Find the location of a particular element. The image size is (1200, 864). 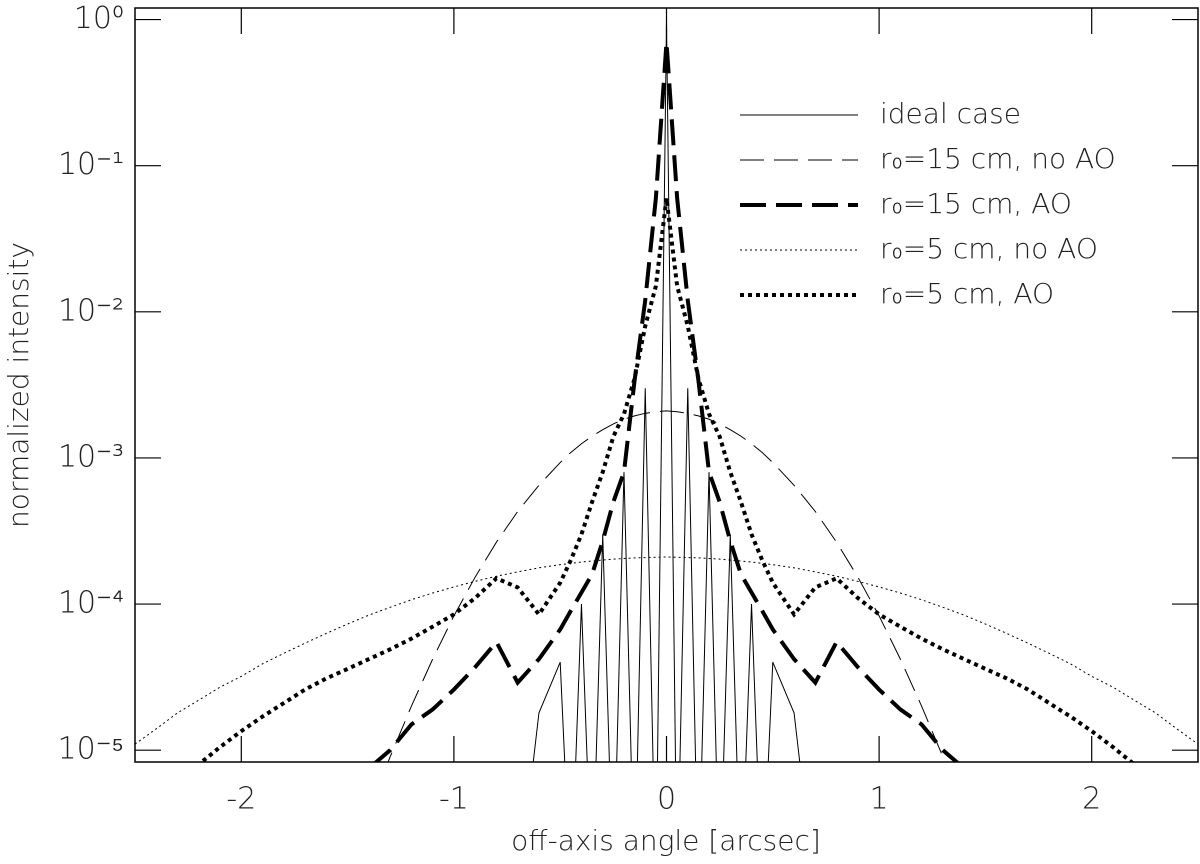

x-axis-label: off-axis angle [arcsec] is located at coordinates (666, 840).